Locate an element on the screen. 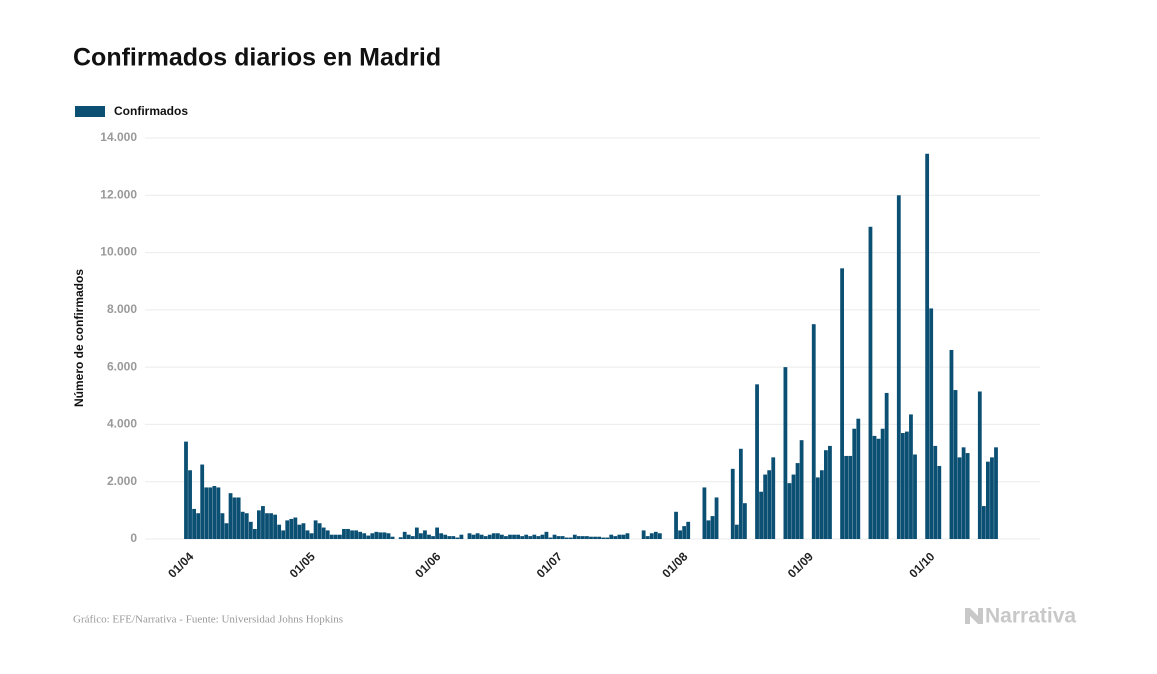 The image size is (1157, 674). x-tick-label: 01/09 is located at coordinates (800, 564).